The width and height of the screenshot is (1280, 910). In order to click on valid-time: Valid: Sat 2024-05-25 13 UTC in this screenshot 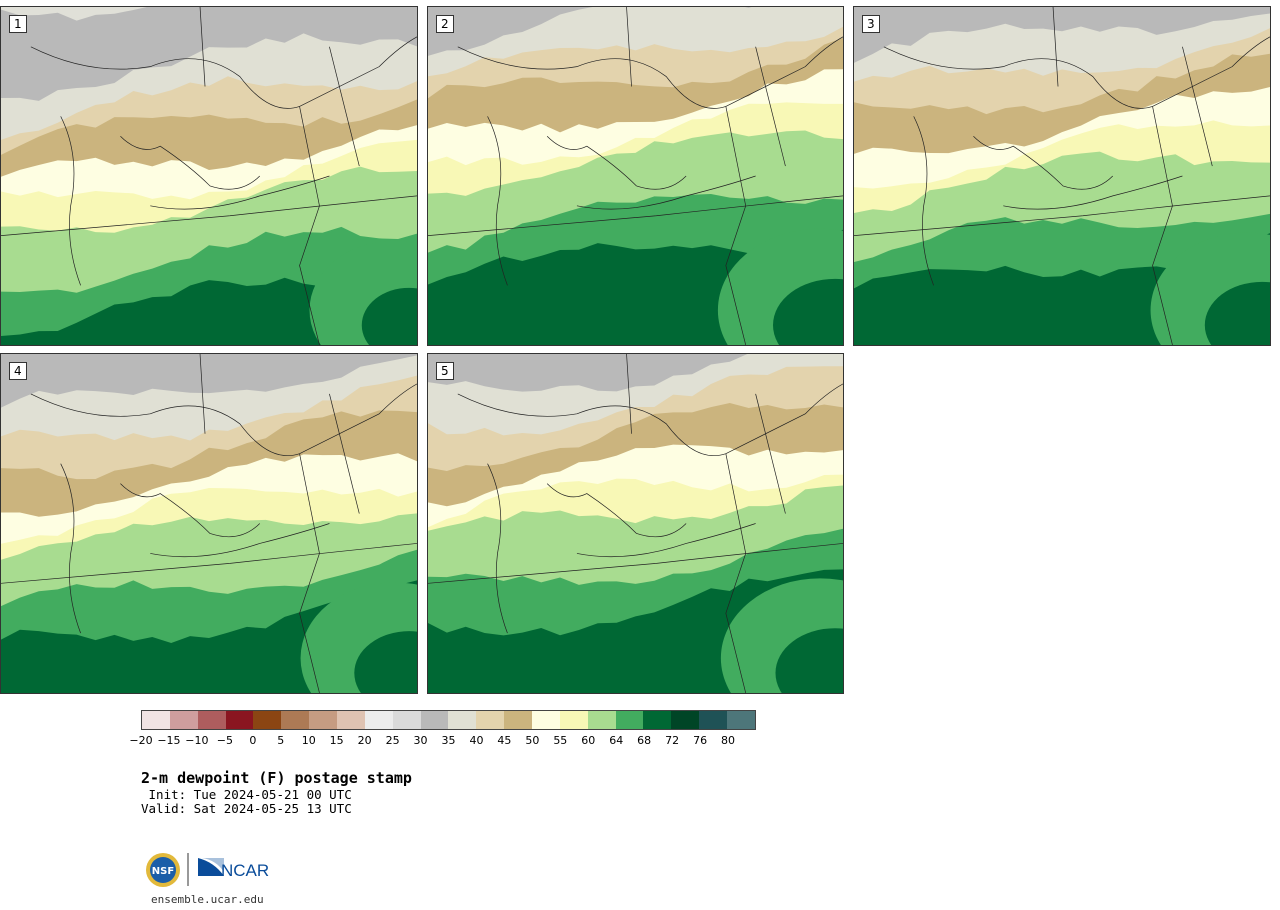, I will do `click(246, 808)`.